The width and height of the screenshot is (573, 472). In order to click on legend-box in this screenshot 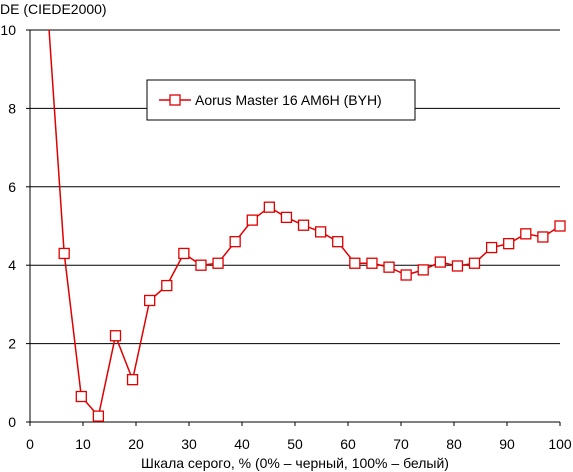, I will do `click(281, 100)`.